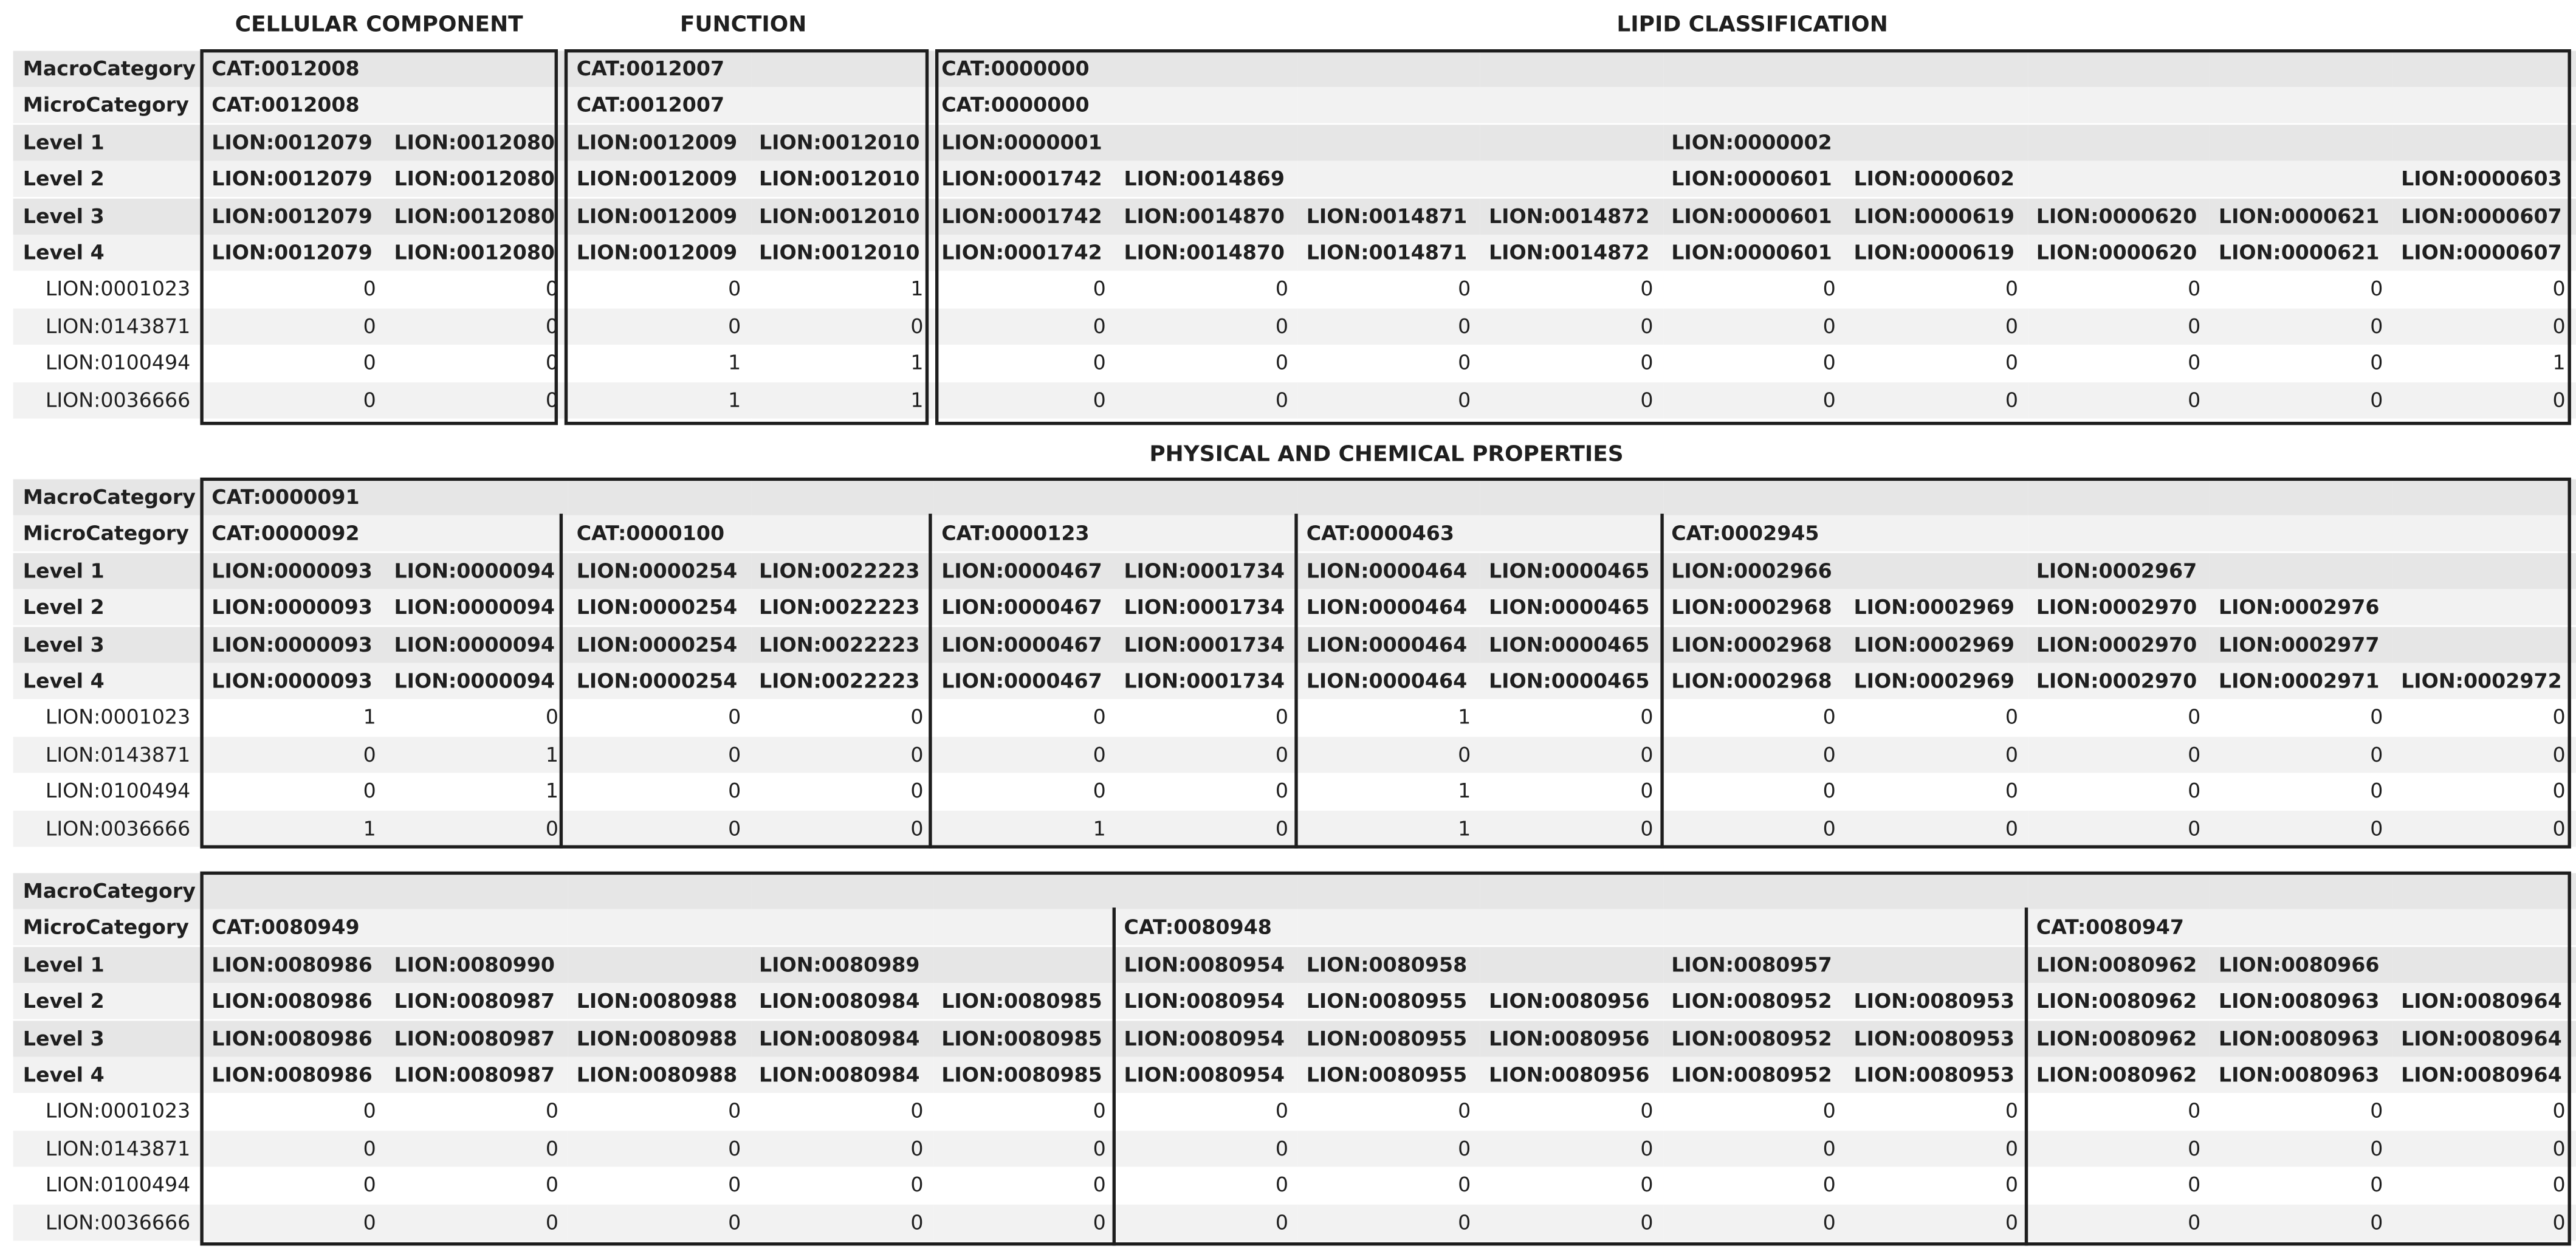  Describe the element at coordinates (659, 216) in the screenshot. I see `category-id-cell: LION:0012009` at that location.